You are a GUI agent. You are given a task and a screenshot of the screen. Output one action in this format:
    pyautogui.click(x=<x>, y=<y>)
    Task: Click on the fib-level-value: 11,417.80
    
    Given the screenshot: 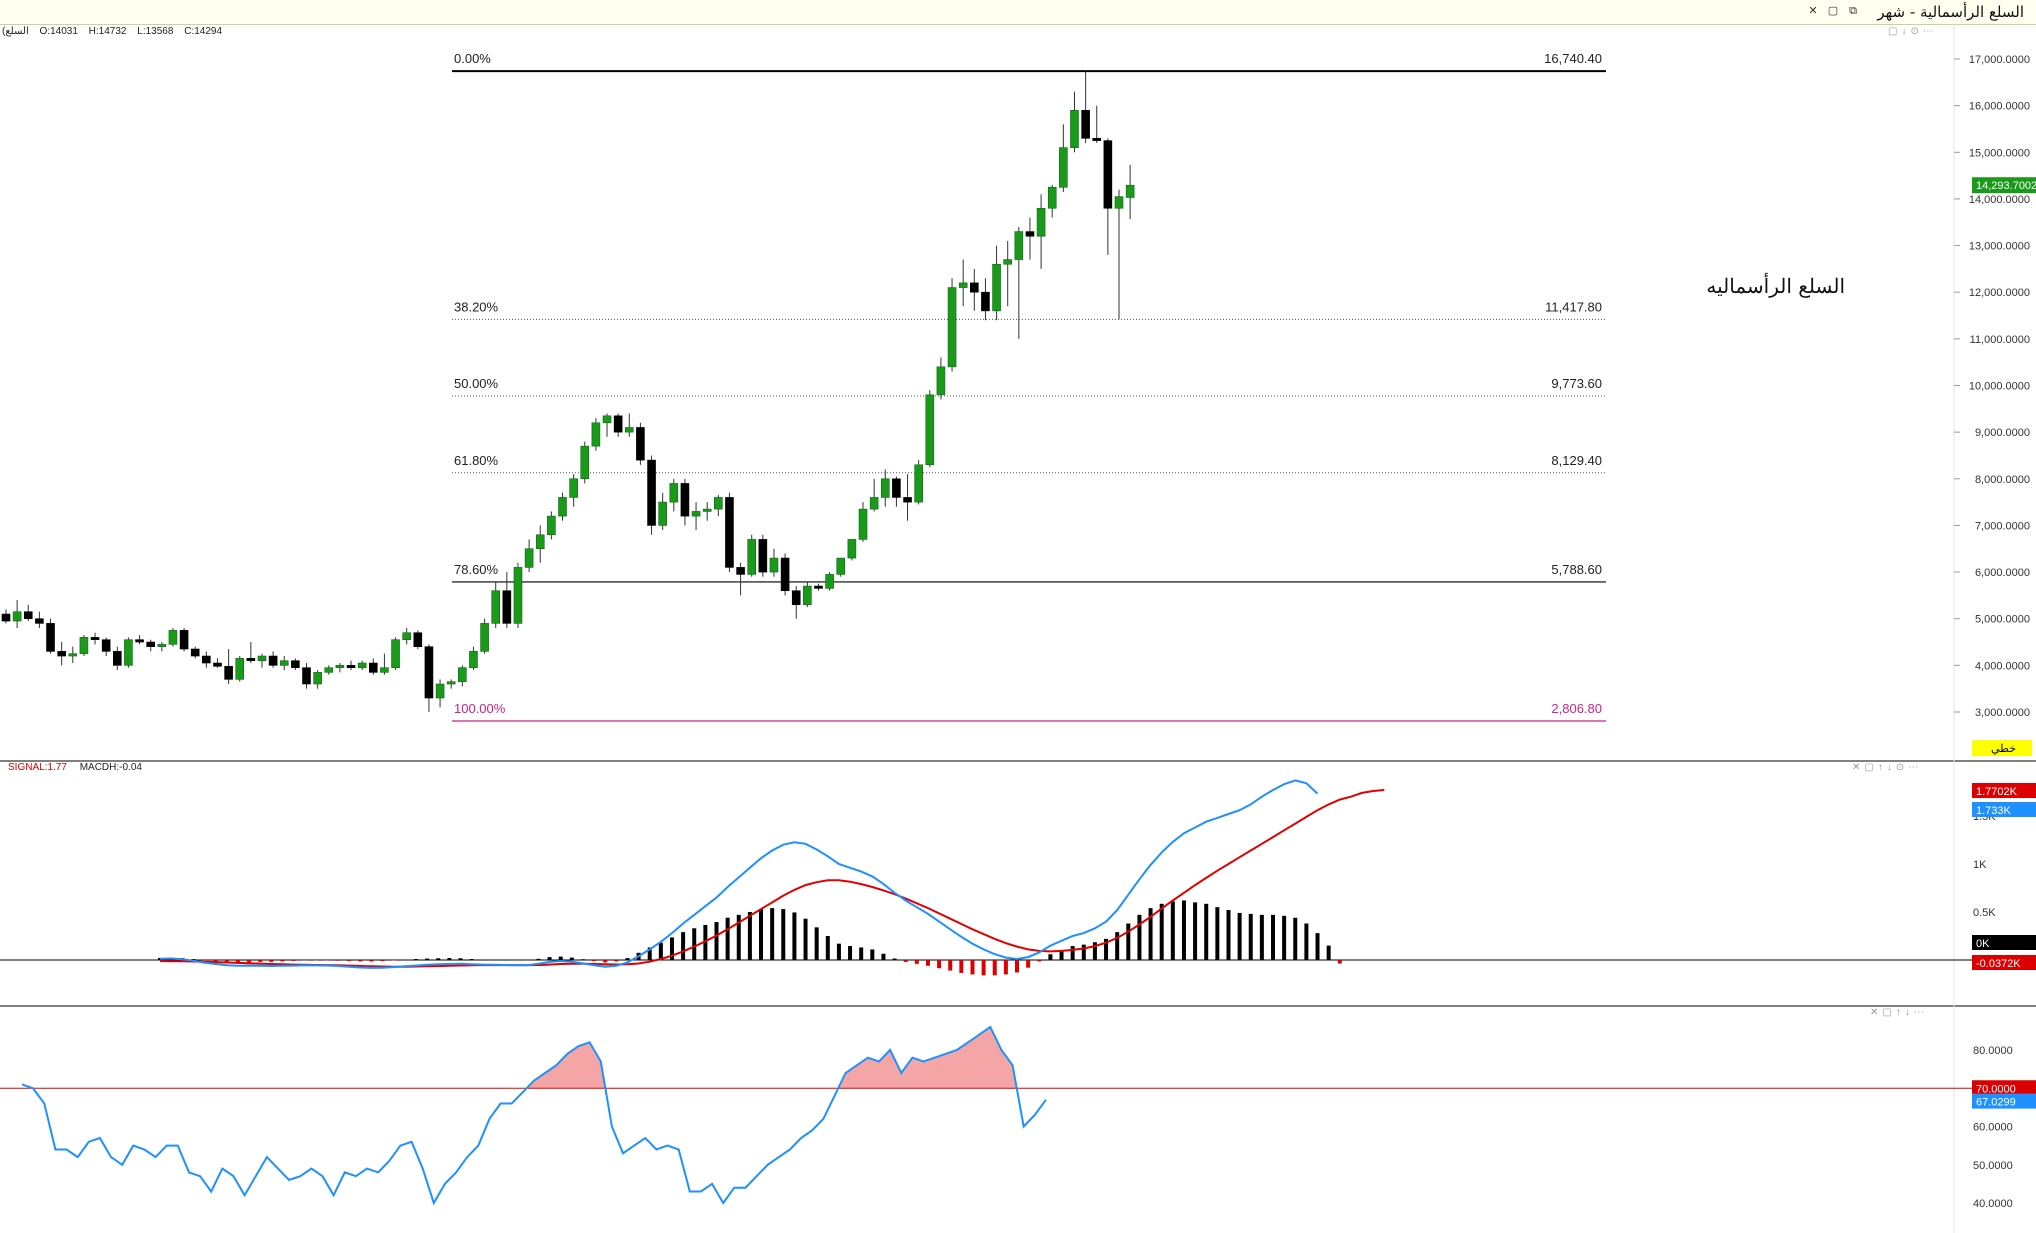 What is the action you would take?
    pyautogui.click(x=1573, y=306)
    